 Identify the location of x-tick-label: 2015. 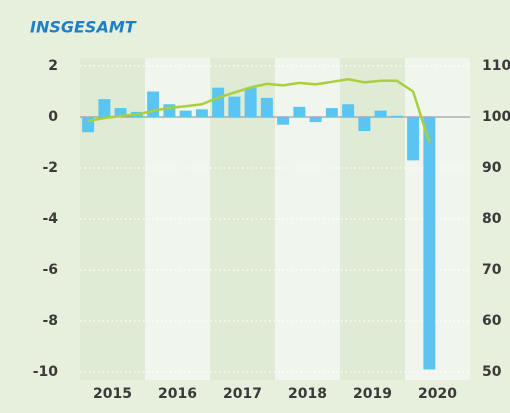
(112, 394).